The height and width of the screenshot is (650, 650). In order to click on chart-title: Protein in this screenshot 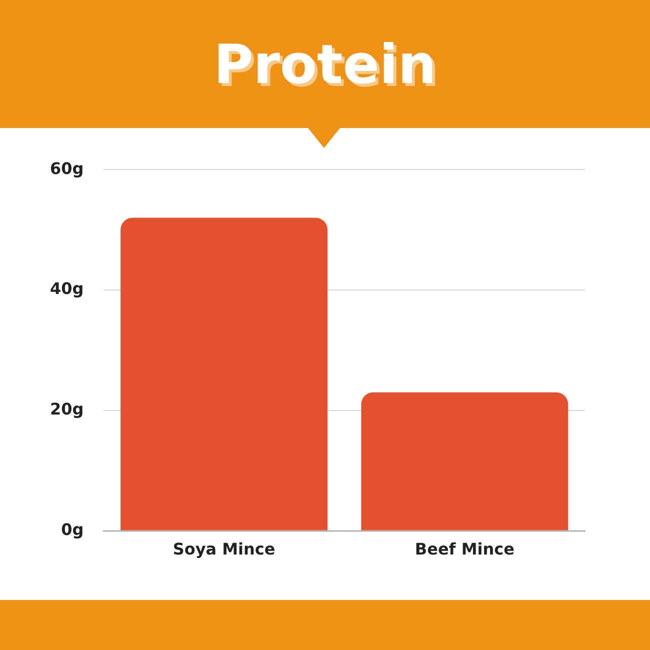, I will do `click(325, 64)`.